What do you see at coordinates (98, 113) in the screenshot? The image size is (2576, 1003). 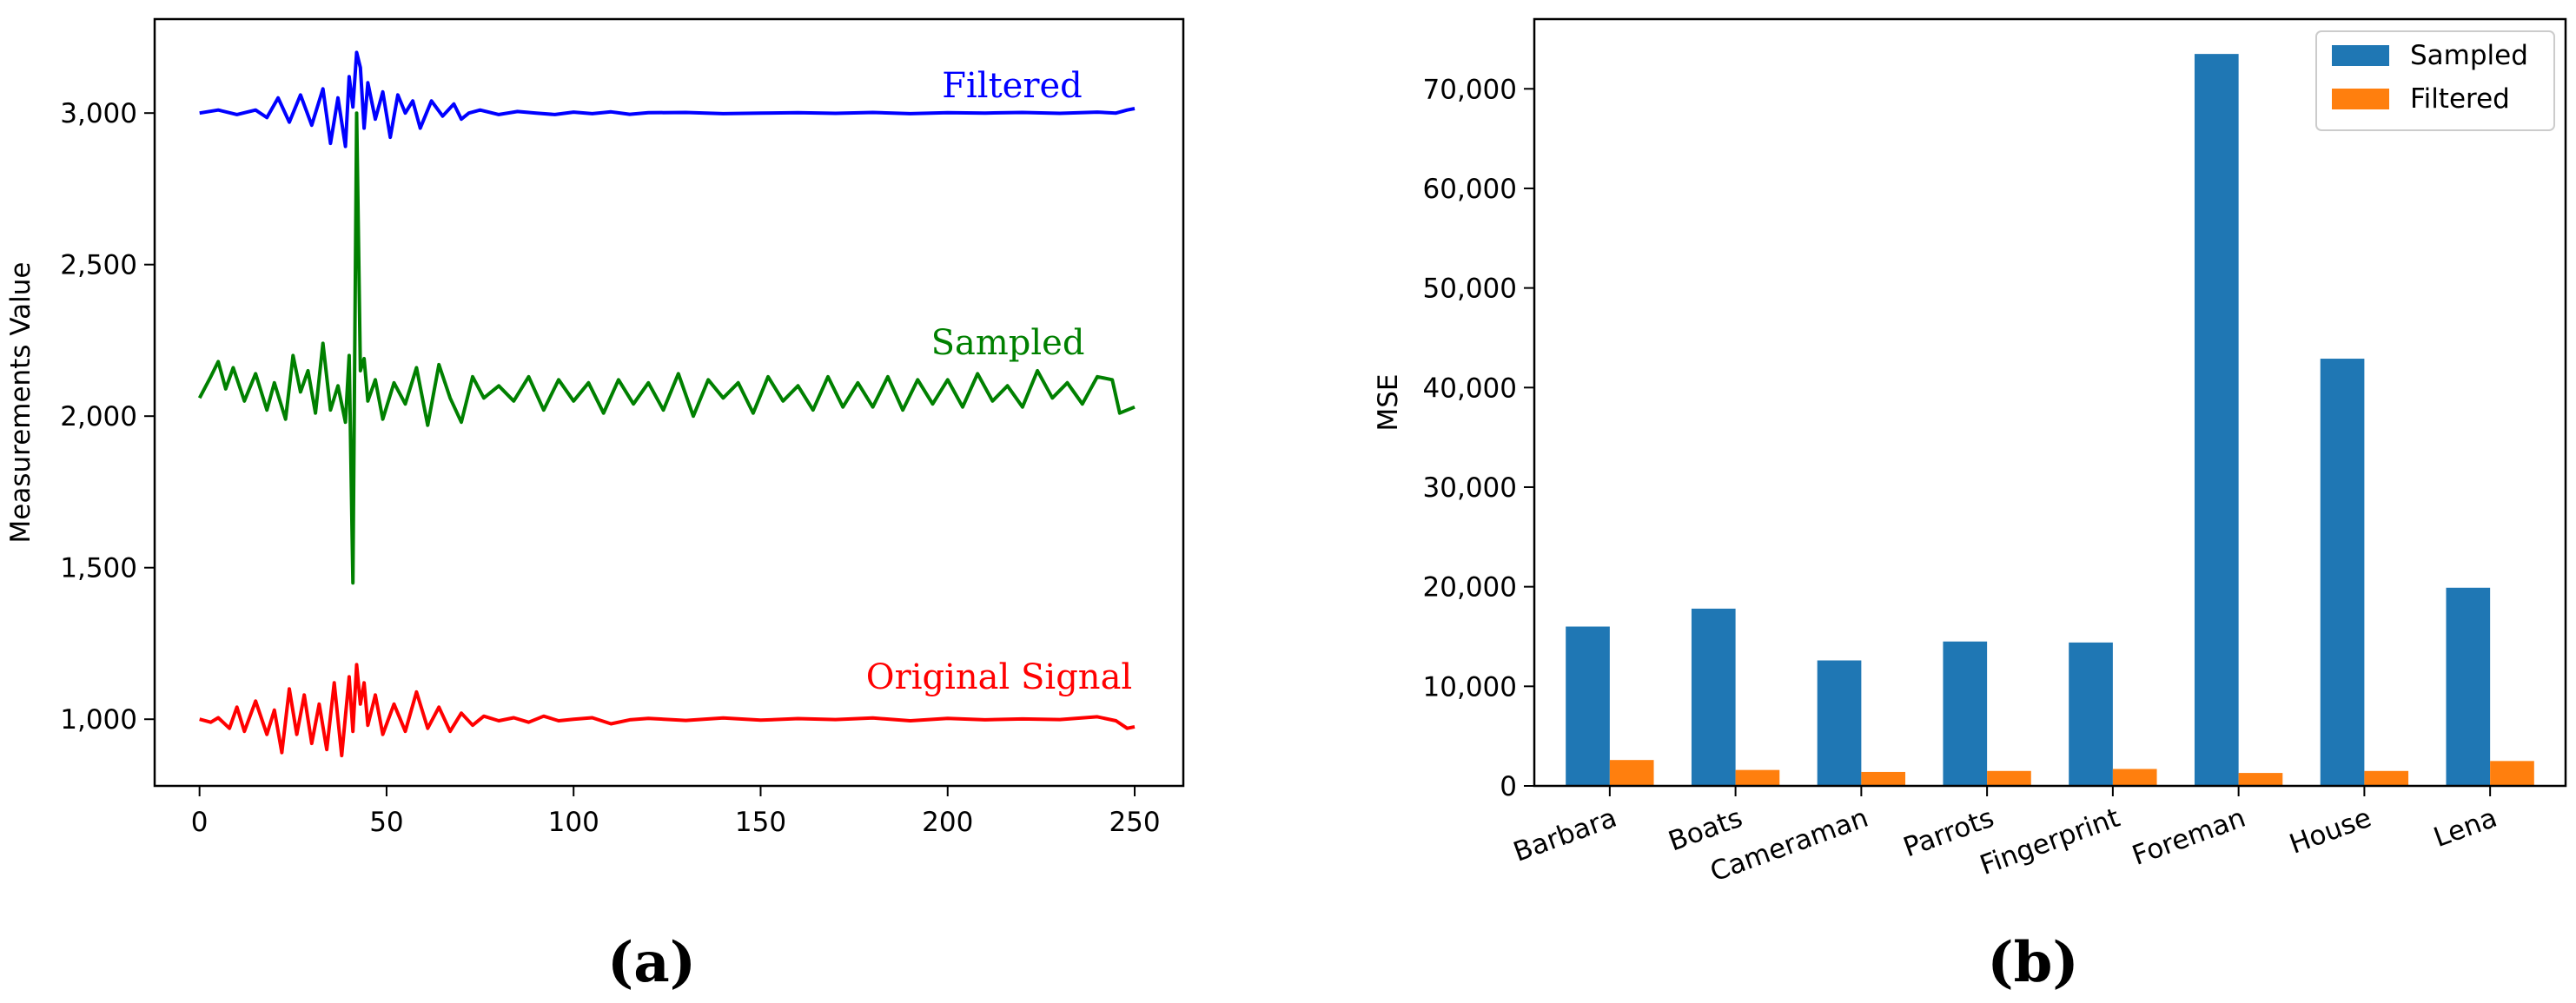 I see `chart-a-ytick-label: 3,000` at bounding box center [98, 113].